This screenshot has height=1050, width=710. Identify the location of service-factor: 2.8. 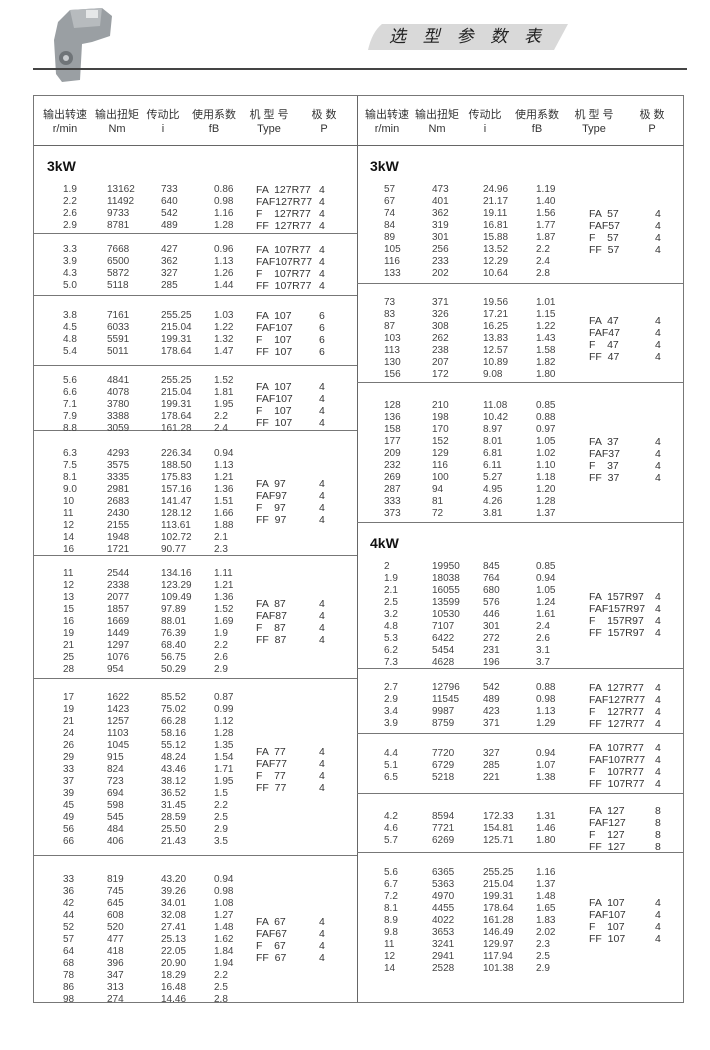
(221, 999).